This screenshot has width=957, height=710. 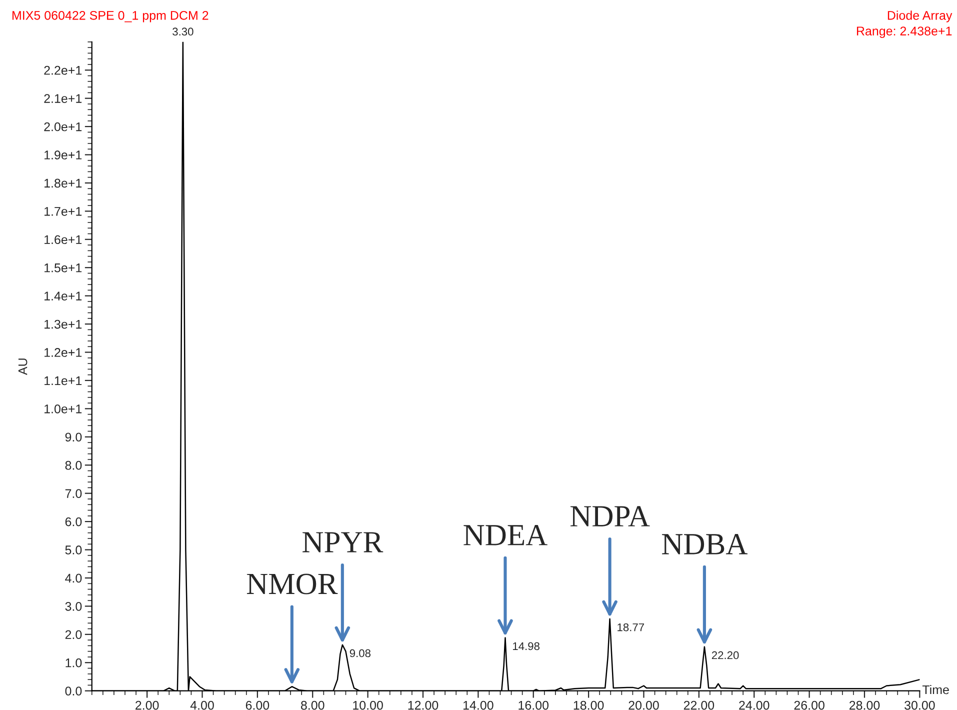 What do you see at coordinates (919, 705) in the screenshot?
I see `x-tick-label: 30.00` at bounding box center [919, 705].